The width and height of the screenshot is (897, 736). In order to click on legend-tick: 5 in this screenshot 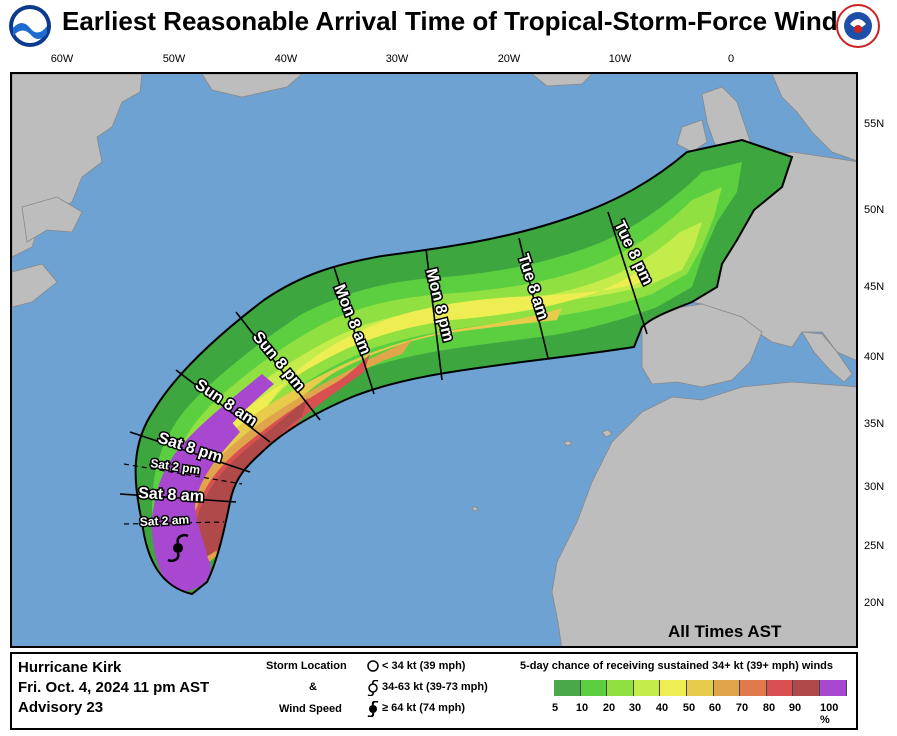, I will do `click(555, 708)`.